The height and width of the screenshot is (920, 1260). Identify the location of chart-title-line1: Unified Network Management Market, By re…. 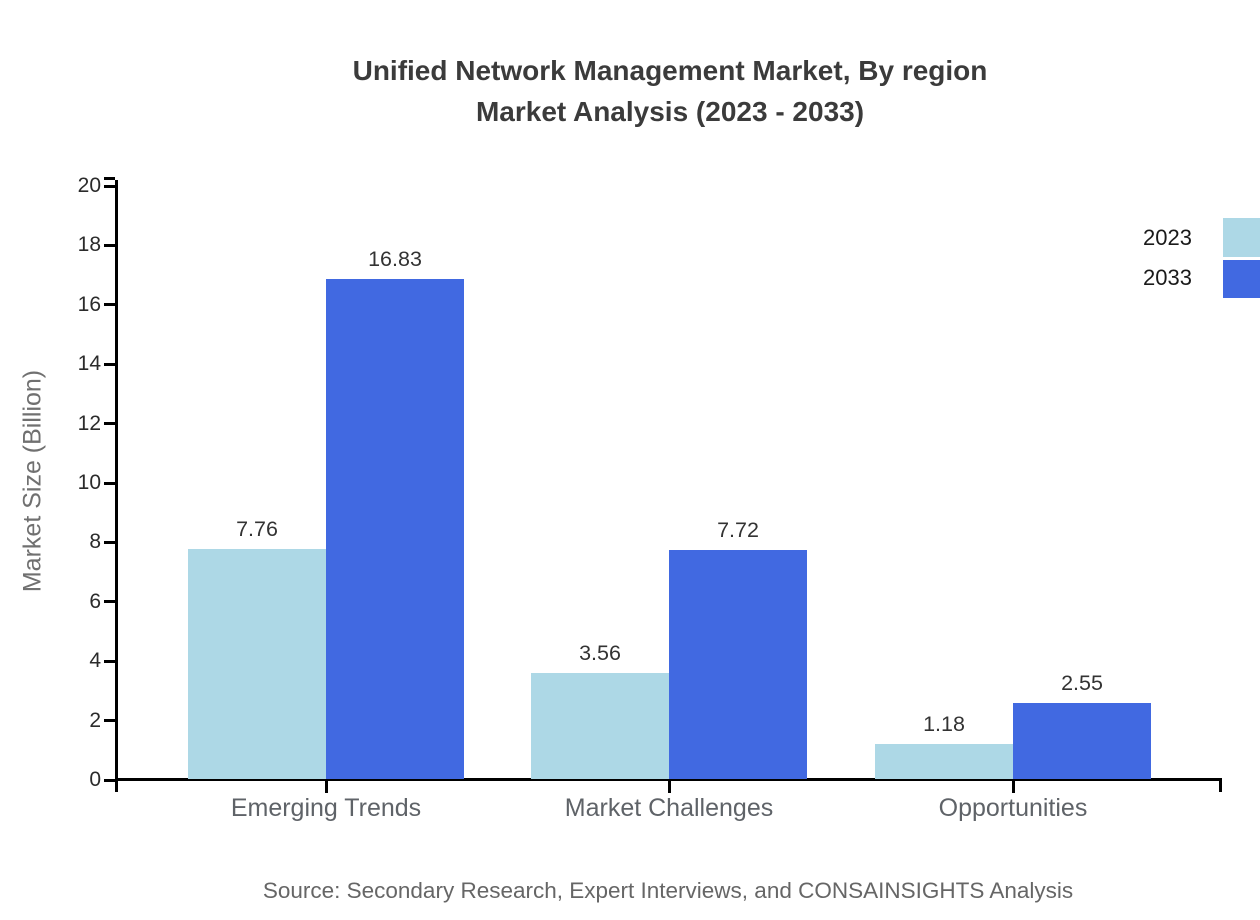
(670, 70).